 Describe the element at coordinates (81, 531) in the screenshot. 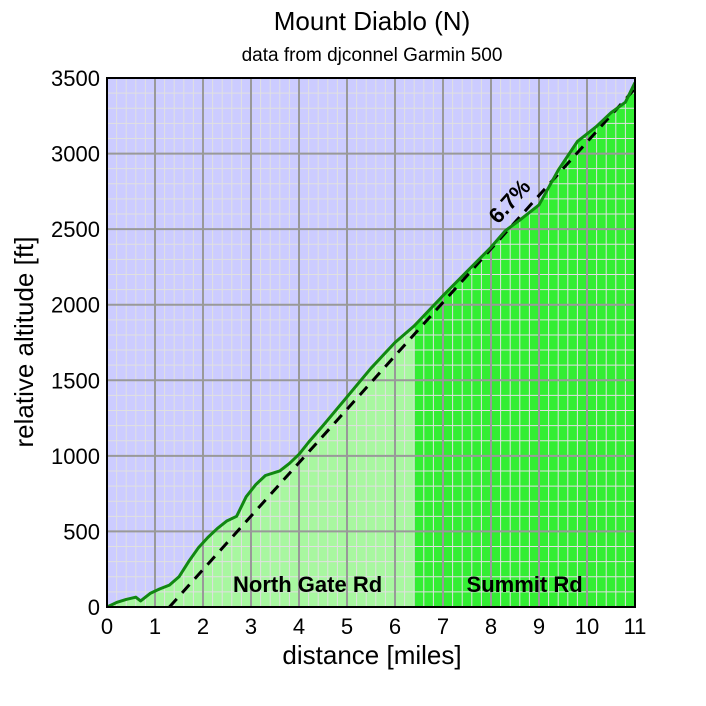

I see `y-tick-label: 500` at that location.